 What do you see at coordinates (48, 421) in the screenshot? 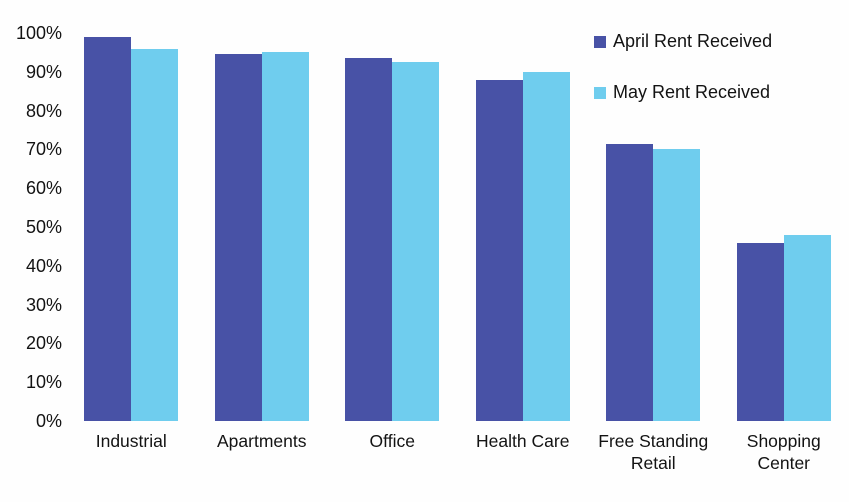
I see `y-tick-label: 0%` at bounding box center [48, 421].